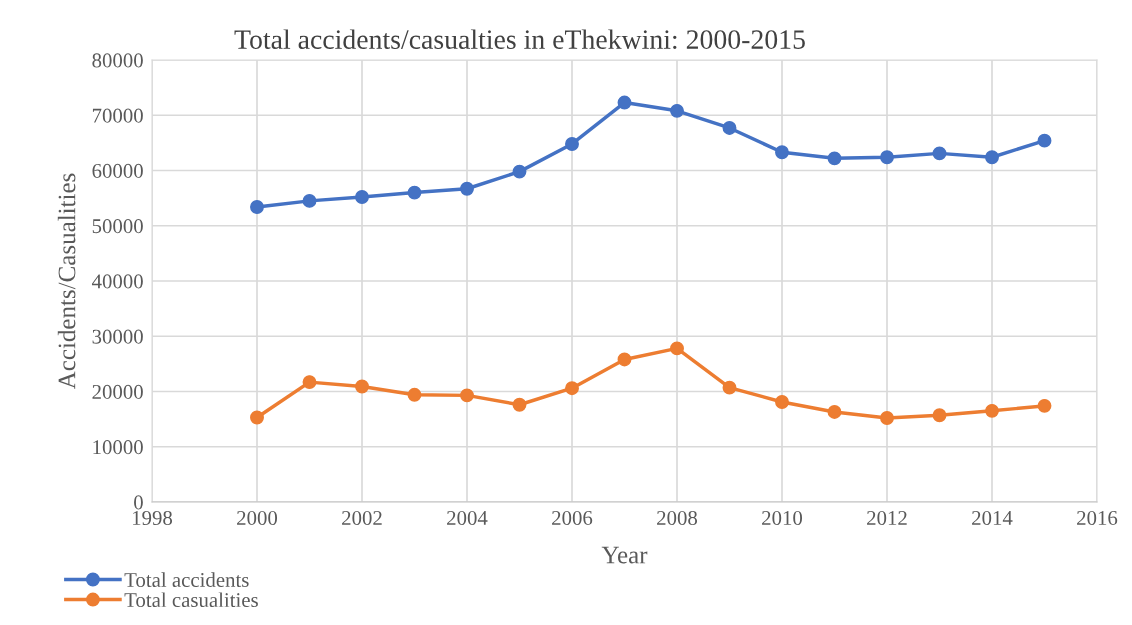 The image size is (1132, 625). Describe the element at coordinates (572, 517) in the screenshot. I see `x-tick-label: 2006` at that location.